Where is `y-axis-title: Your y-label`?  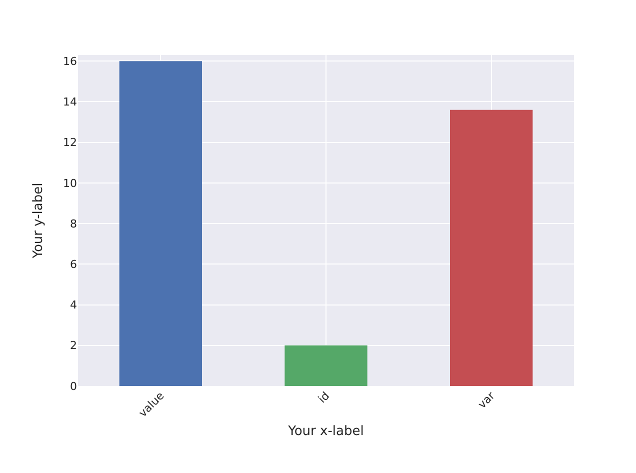
y-axis-title: Your y-label is located at coordinates (38, 221).